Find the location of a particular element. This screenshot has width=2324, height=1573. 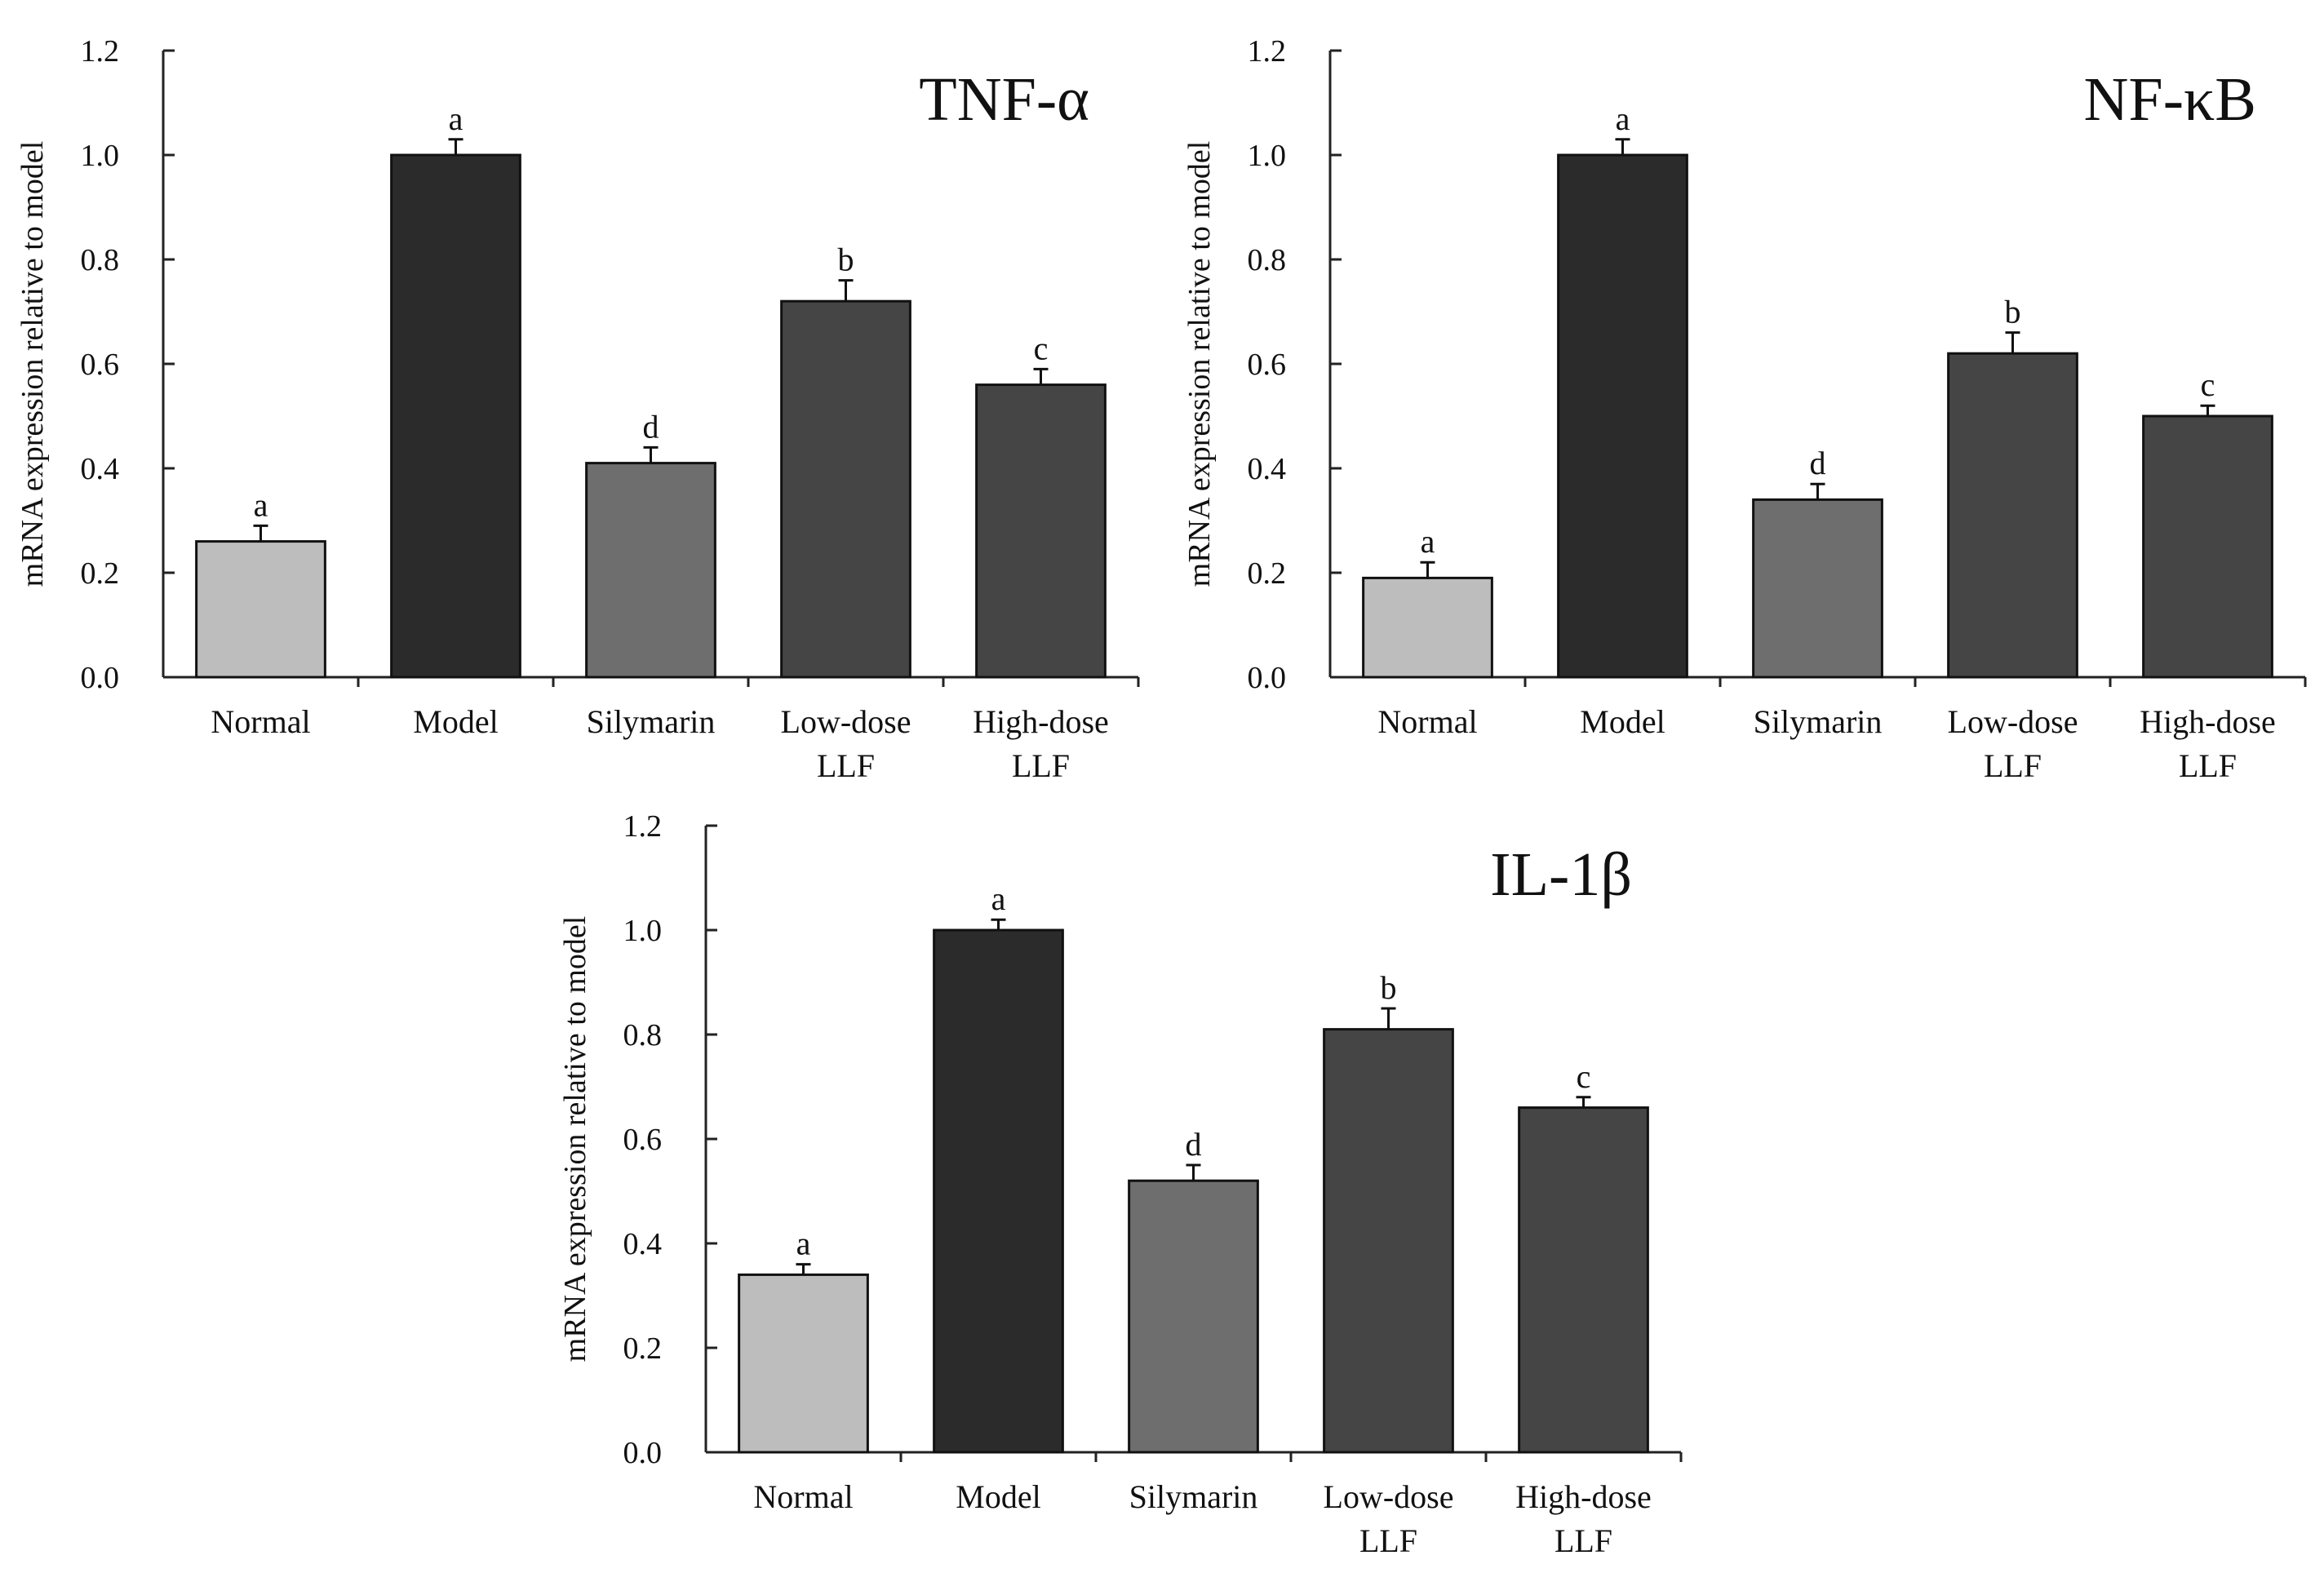

chart-title: IL-1β is located at coordinates (1561, 874).